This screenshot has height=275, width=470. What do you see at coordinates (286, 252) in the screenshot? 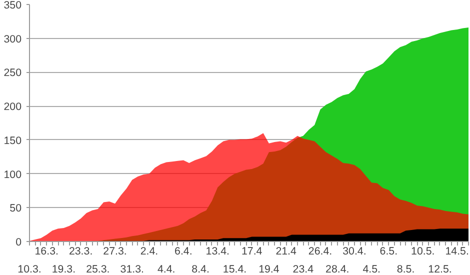
I see `x-tick-label: 21.4` at bounding box center [286, 252].